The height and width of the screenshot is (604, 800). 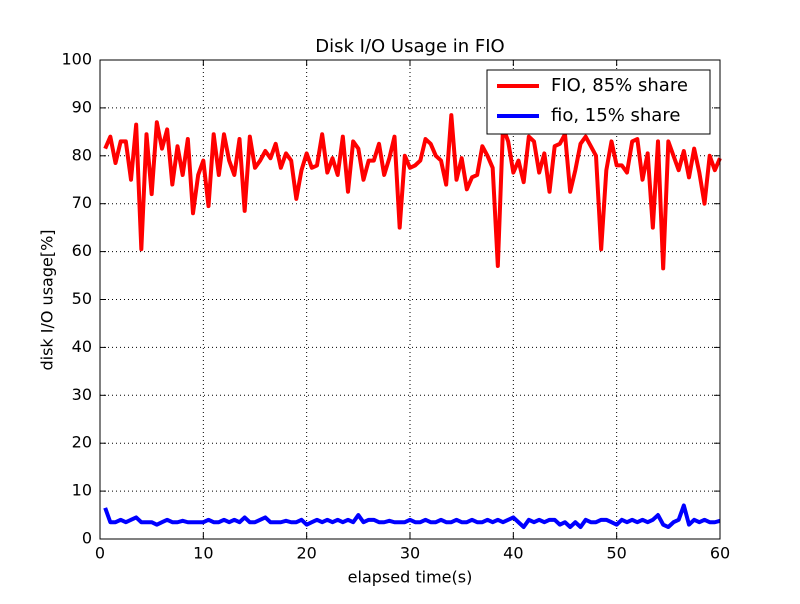 What do you see at coordinates (203, 553) in the screenshot?
I see `x-tick-label: 10` at bounding box center [203, 553].